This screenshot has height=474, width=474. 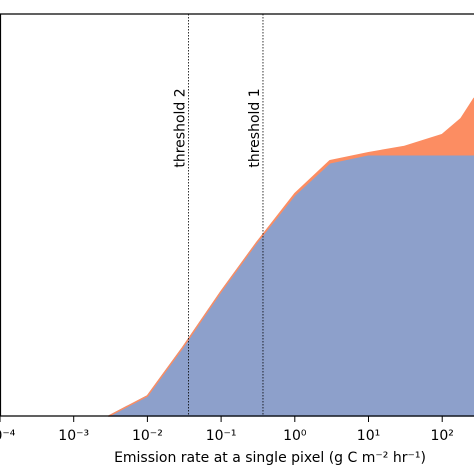 I want to click on x-tick-label: 10⁻¹, so click(x=221, y=436).